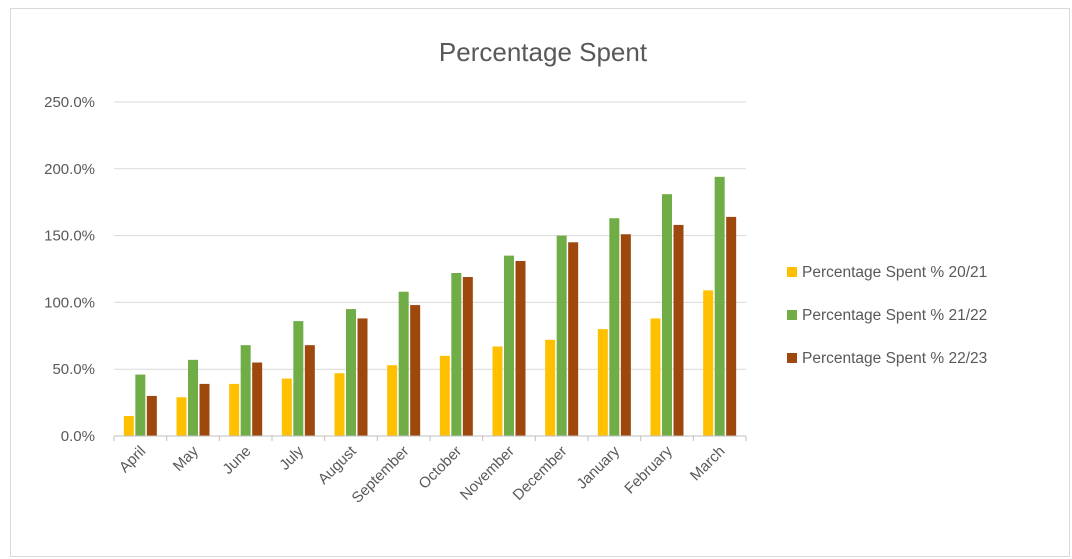 The height and width of the screenshot is (559, 1072). What do you see at coordinates (291, 457) in the screenshot?
I see `x-tick-label: July` at bounding box center [291, 457].